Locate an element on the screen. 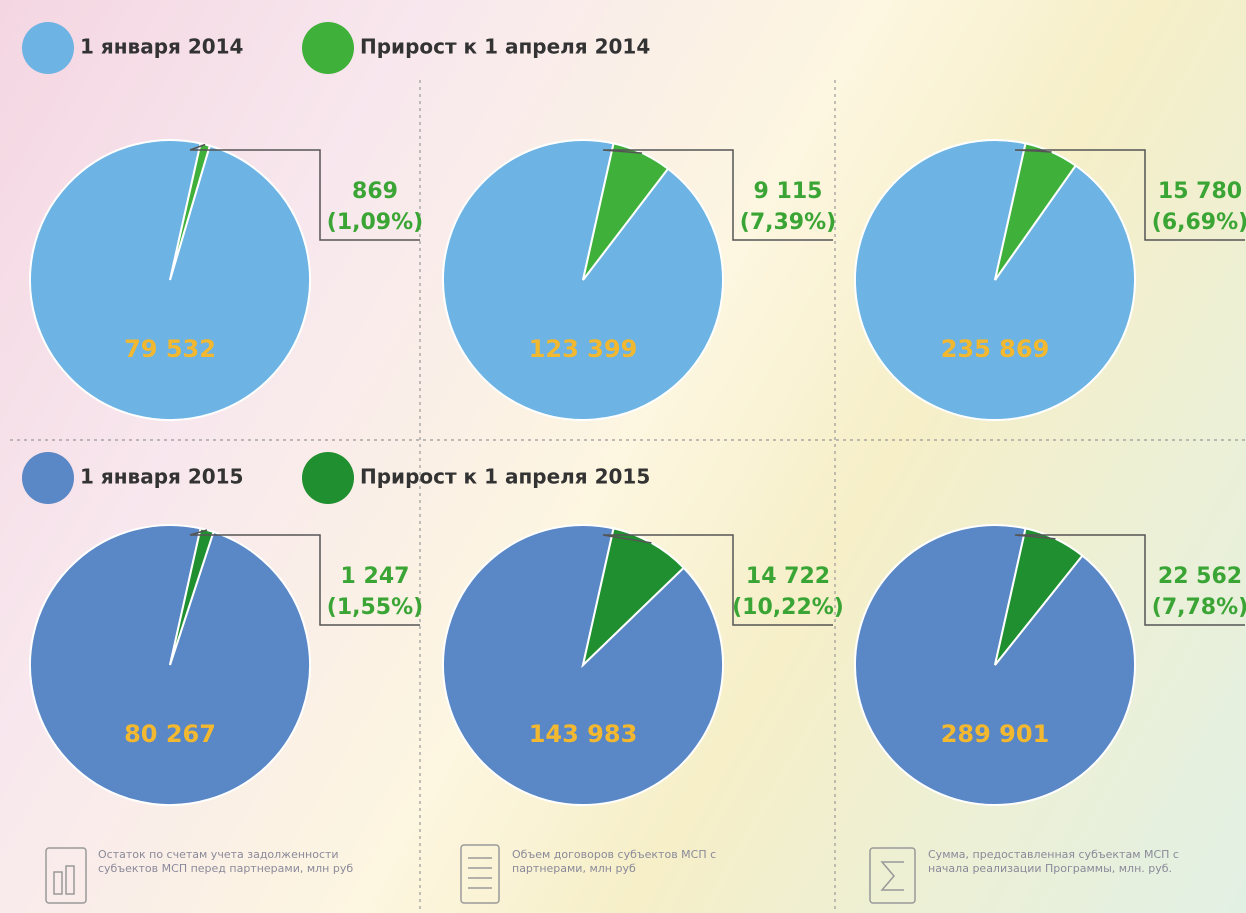 Image resolution: width=1246 pixels, height=913 pixels. value-label: 14 722 is located at coordinates (788, 576).